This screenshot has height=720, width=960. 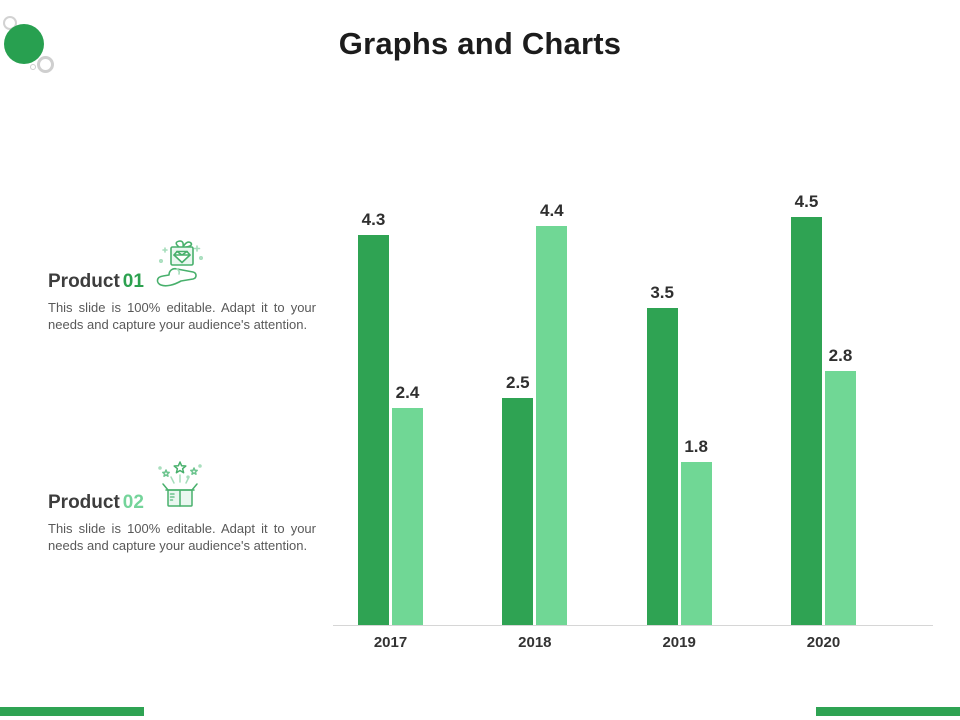 What do you see at coordinates (84, 502) in the screenshot?
I see `product-2-label: Product` at bounding box center [84, 502].